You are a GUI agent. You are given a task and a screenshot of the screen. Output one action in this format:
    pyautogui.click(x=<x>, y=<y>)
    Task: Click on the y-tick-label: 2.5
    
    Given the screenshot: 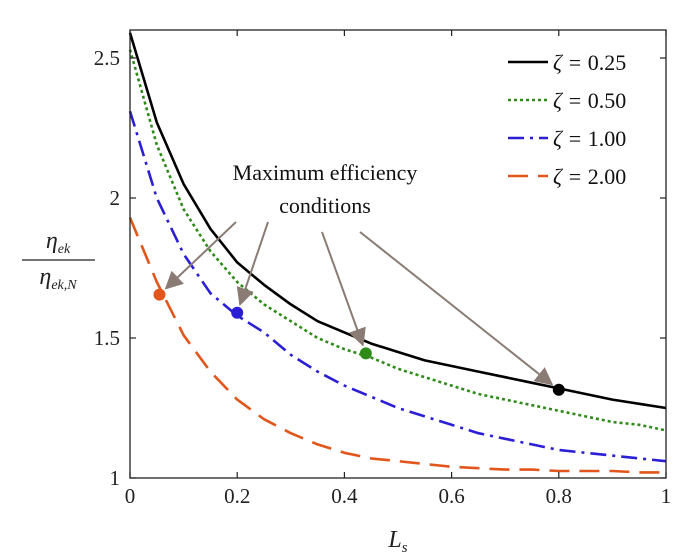 What is the action you would take?
    pyautogui.click(x=107, y=58)
    